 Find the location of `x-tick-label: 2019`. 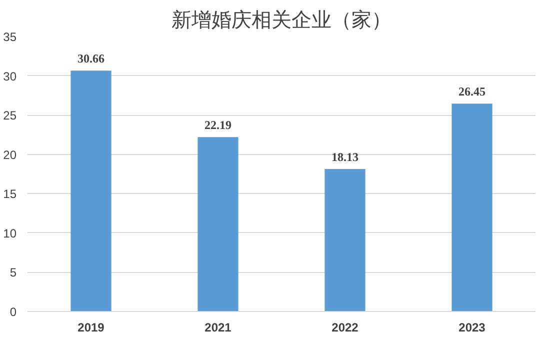

x-tick-label: 2019 is located at coordinates (91, 327).